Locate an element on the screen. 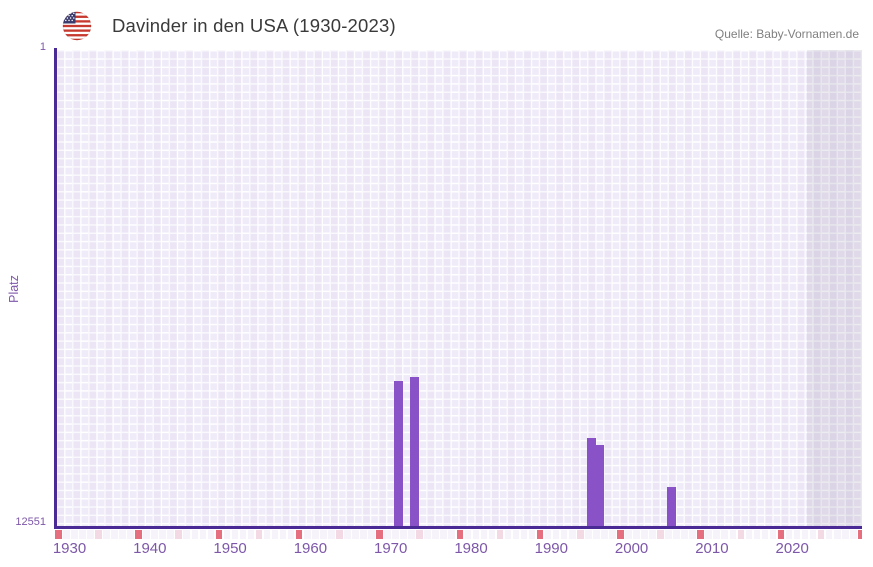  x-tick-label-2010: 2010 is located at coordinates (712, 548).